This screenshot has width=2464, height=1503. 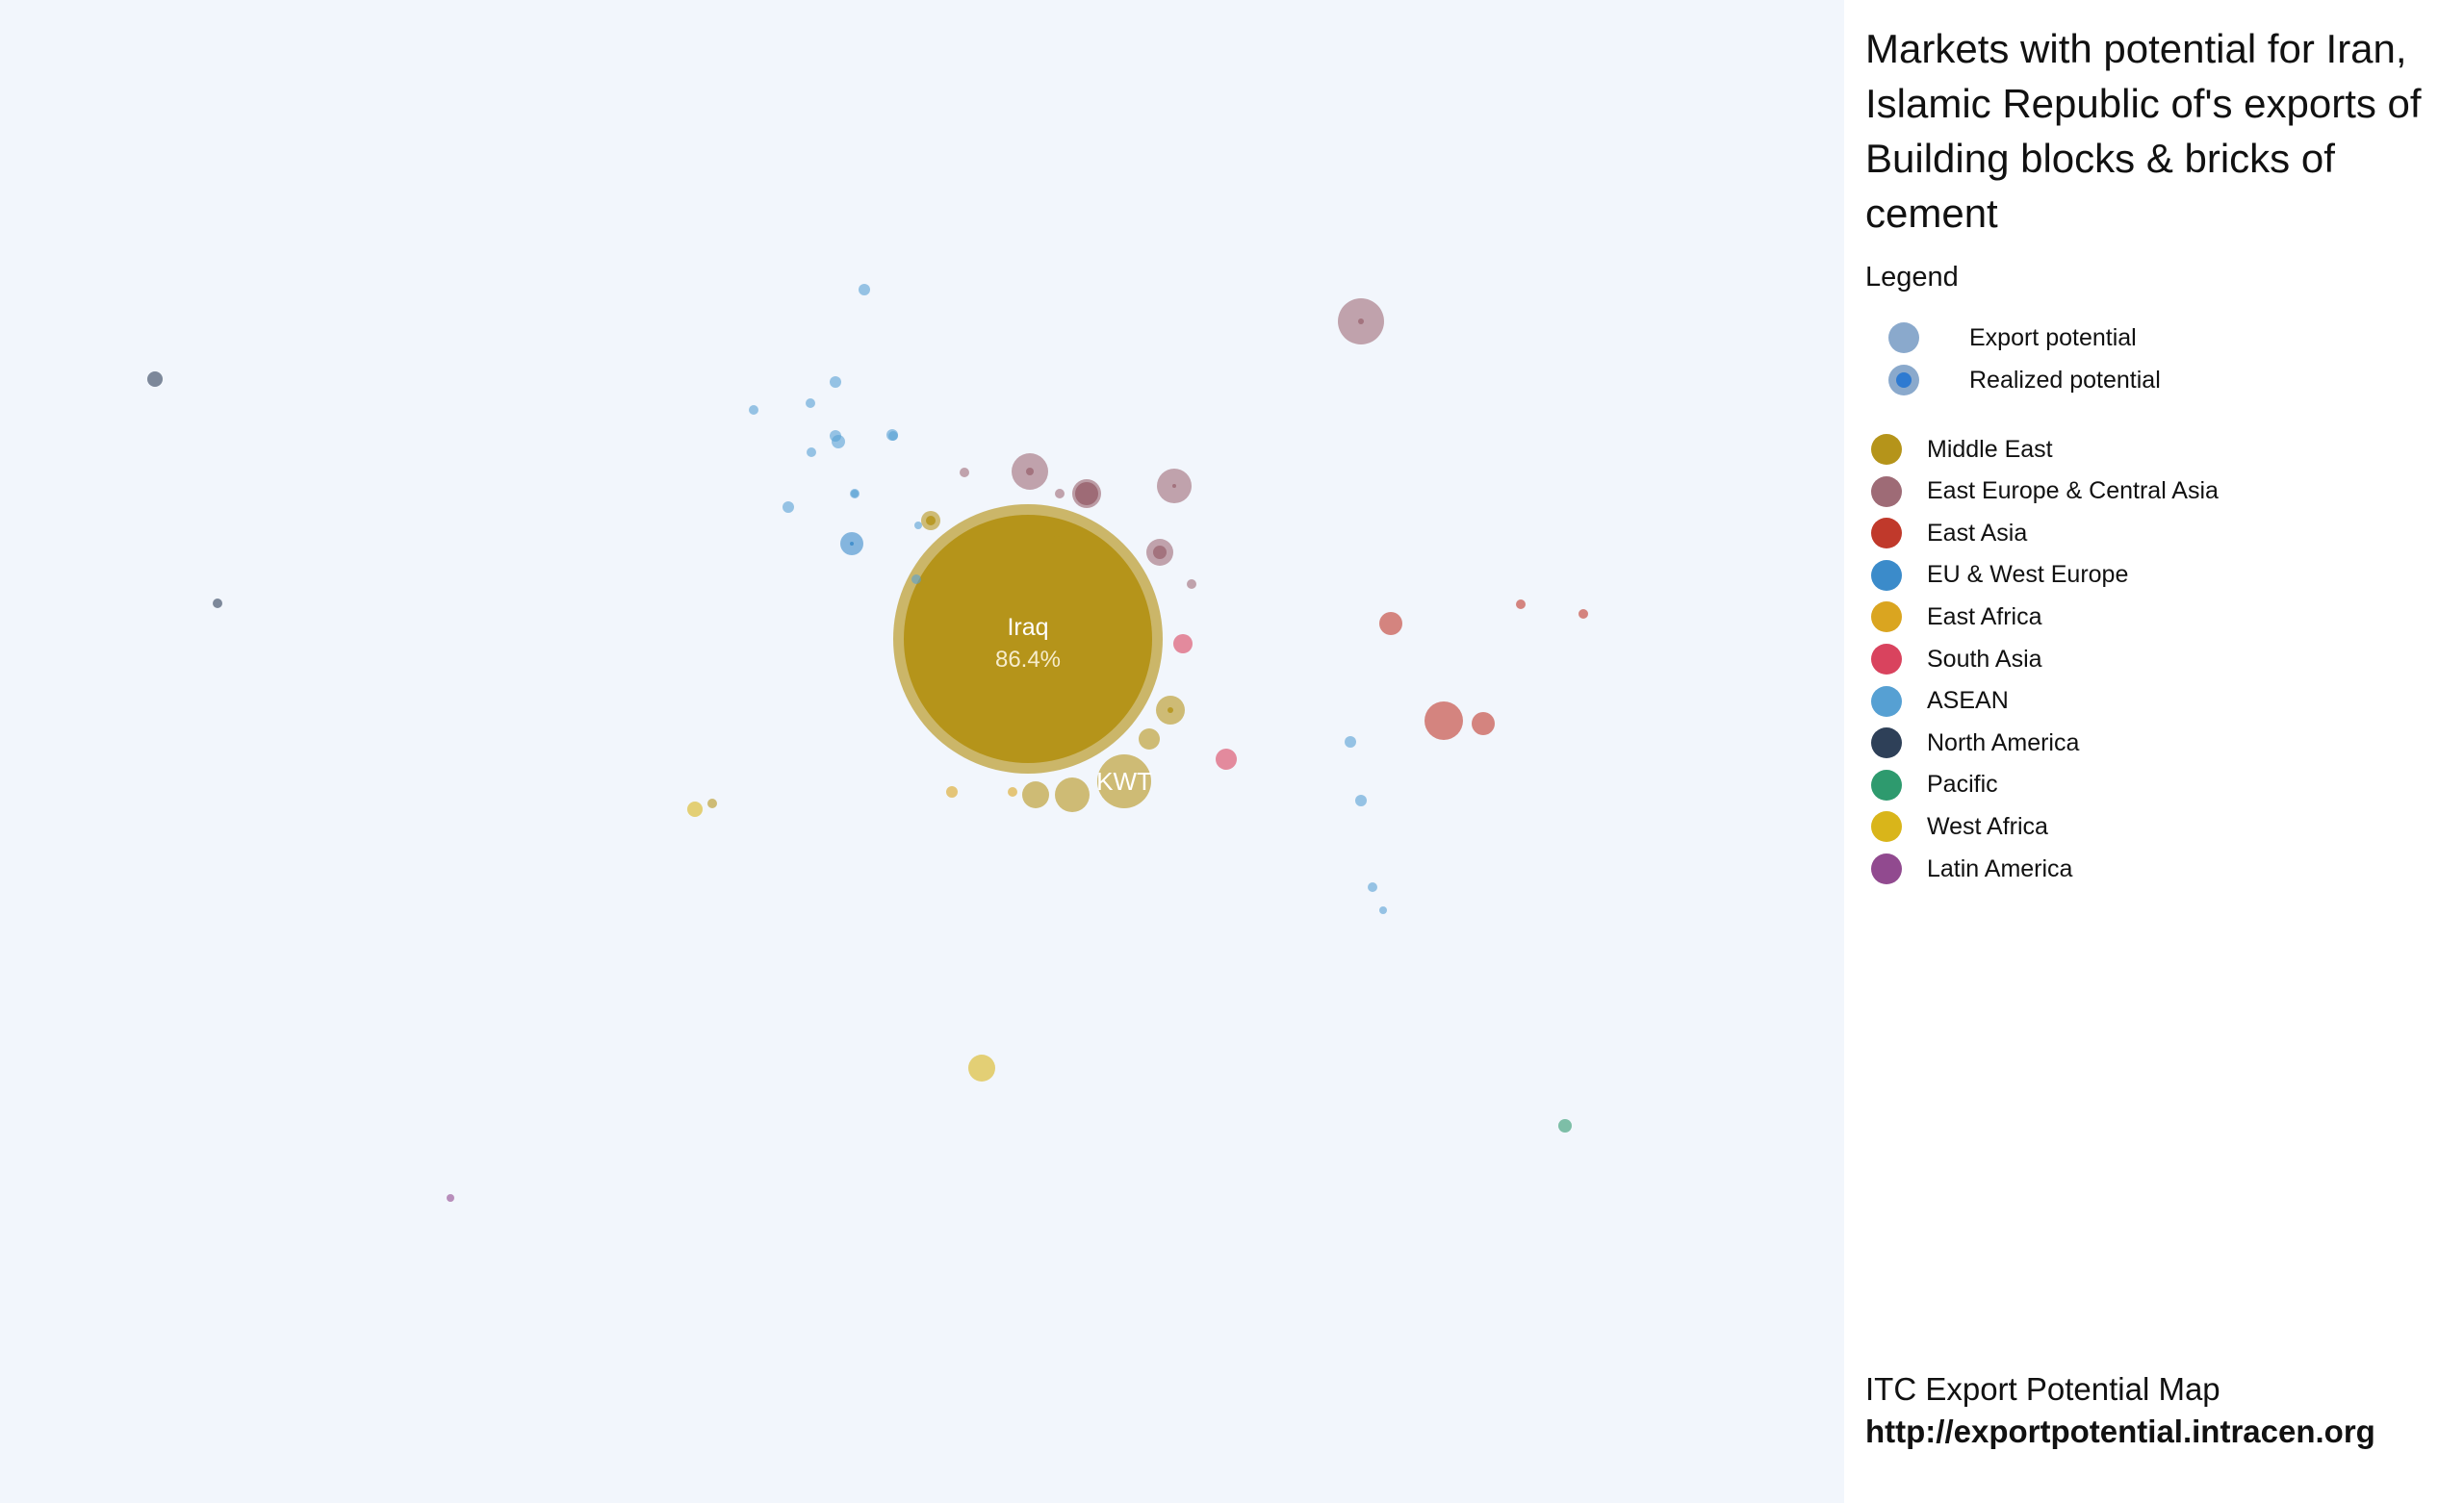 What do you see at coordinates (2120, 1431) in the screenshot?
I see `footer-url: http://exportpotential.intracen.org` at bounding box center [2120, 1431].